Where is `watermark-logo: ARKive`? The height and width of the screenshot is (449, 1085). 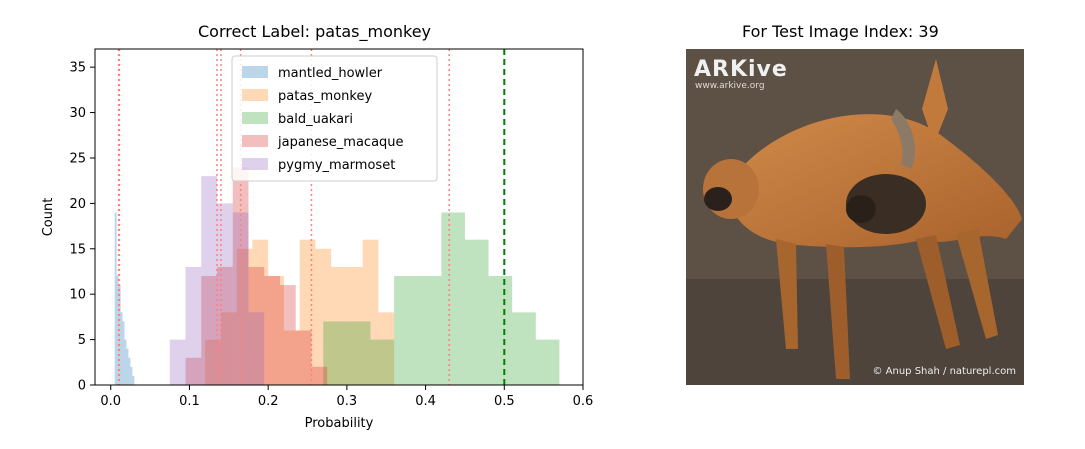
watermark-logo: ARKive is located at coordinates (741, 69).